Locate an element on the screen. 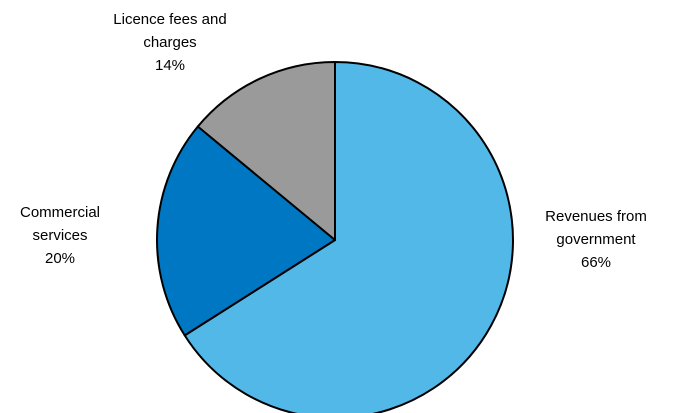 The image size is (681, 413). slice-value-commercial: 20% is located at coordinates (60, 258).